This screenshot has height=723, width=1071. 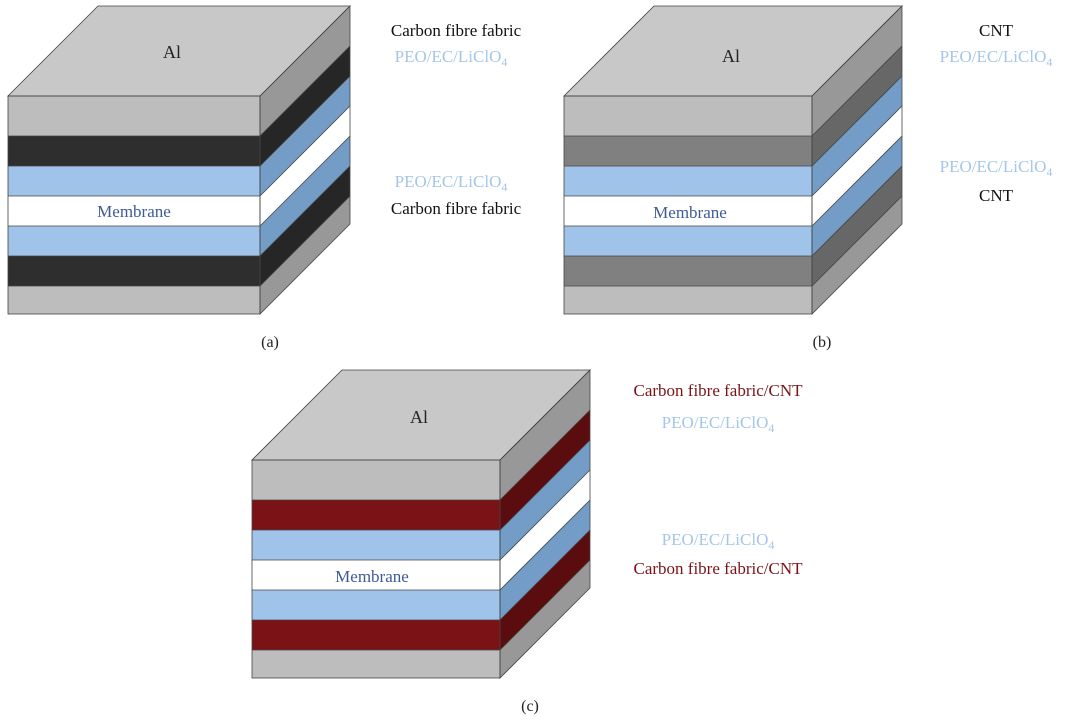 I want to click on panel-a-membrane-label: Membrane, so click(x=134, y=211).